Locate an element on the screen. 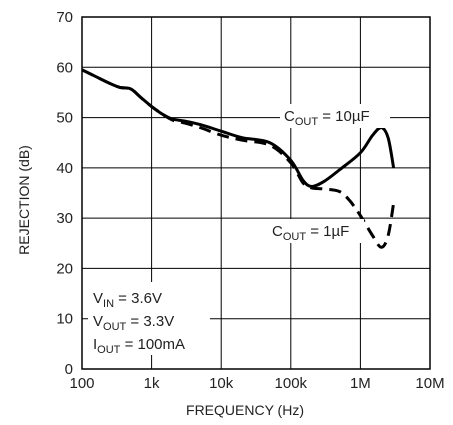  x-tick-label: 10k is located at coordinates (221, 383).